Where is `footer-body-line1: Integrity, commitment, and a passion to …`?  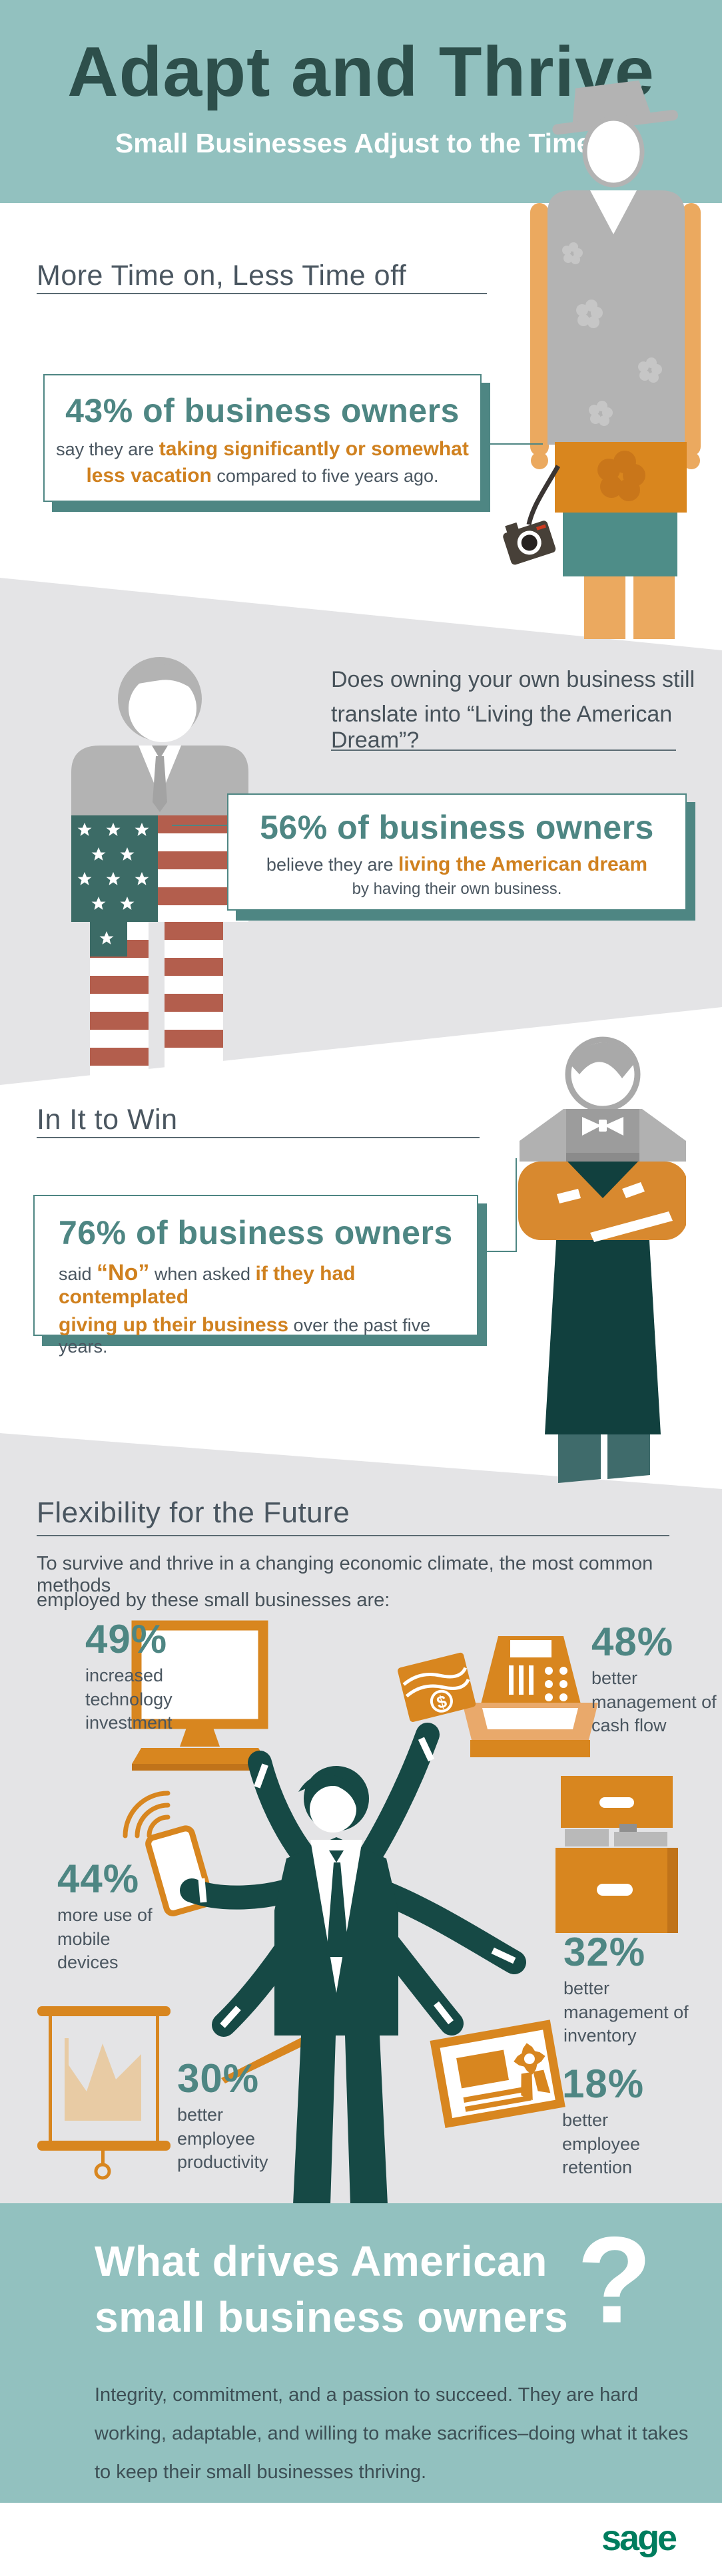 footer-body-line1: Integrity, commitment, and a passion to … is located at coordinates (367, 2395).